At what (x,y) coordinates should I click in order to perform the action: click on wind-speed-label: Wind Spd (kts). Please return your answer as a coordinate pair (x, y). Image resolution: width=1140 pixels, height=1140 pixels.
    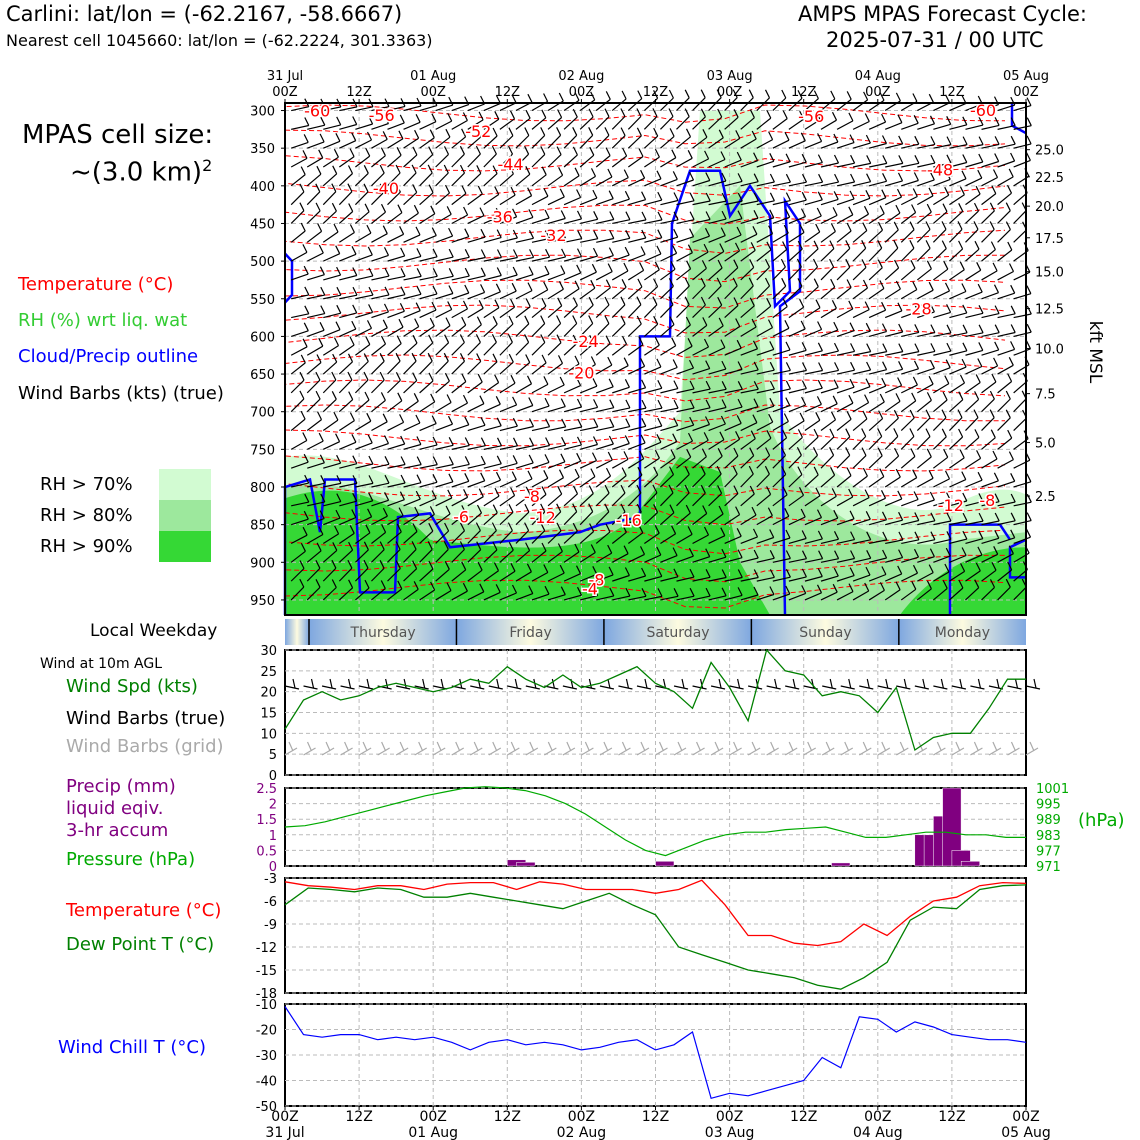
    Looking at the image, I should click on (132, 686).